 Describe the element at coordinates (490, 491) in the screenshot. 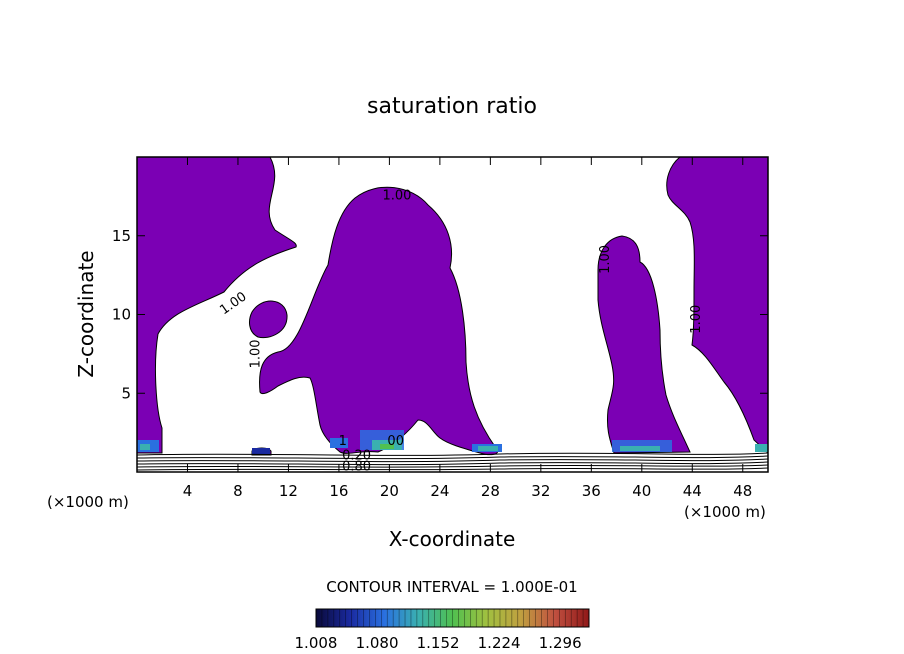

I see `x-tick-label: 28` at that location.